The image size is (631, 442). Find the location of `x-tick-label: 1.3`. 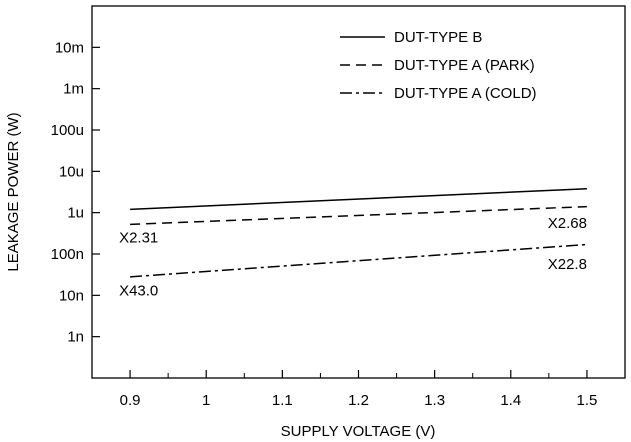

x-tick-label: 1.3 is located at coordinates (434, 400).